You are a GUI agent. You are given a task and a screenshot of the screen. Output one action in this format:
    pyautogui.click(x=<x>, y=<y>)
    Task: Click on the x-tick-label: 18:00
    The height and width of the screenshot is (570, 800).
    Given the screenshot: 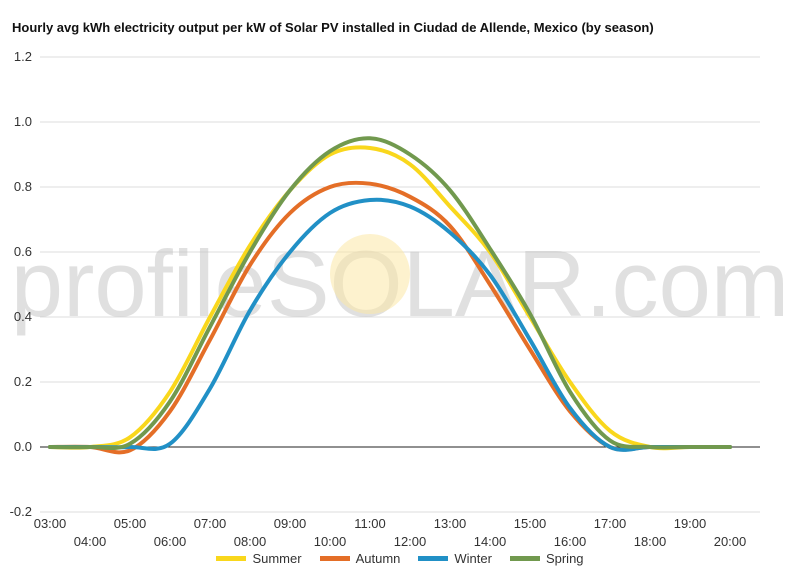 What is the action you would take?
    pyautogui.click(x=650, y=541)
    